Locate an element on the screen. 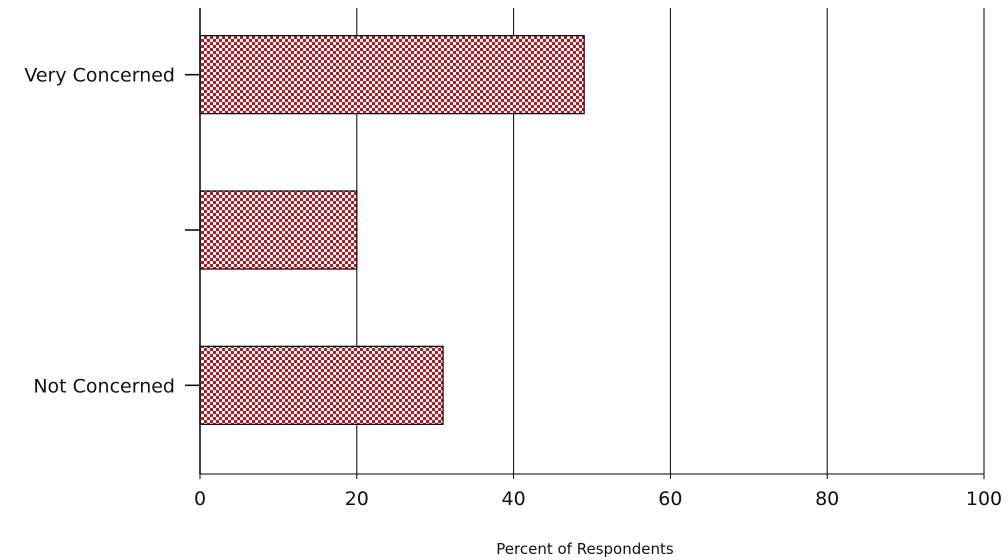 This screenshot has height=560, width=1007. x-tick-label: 40 is located at coordinates (514, 499).